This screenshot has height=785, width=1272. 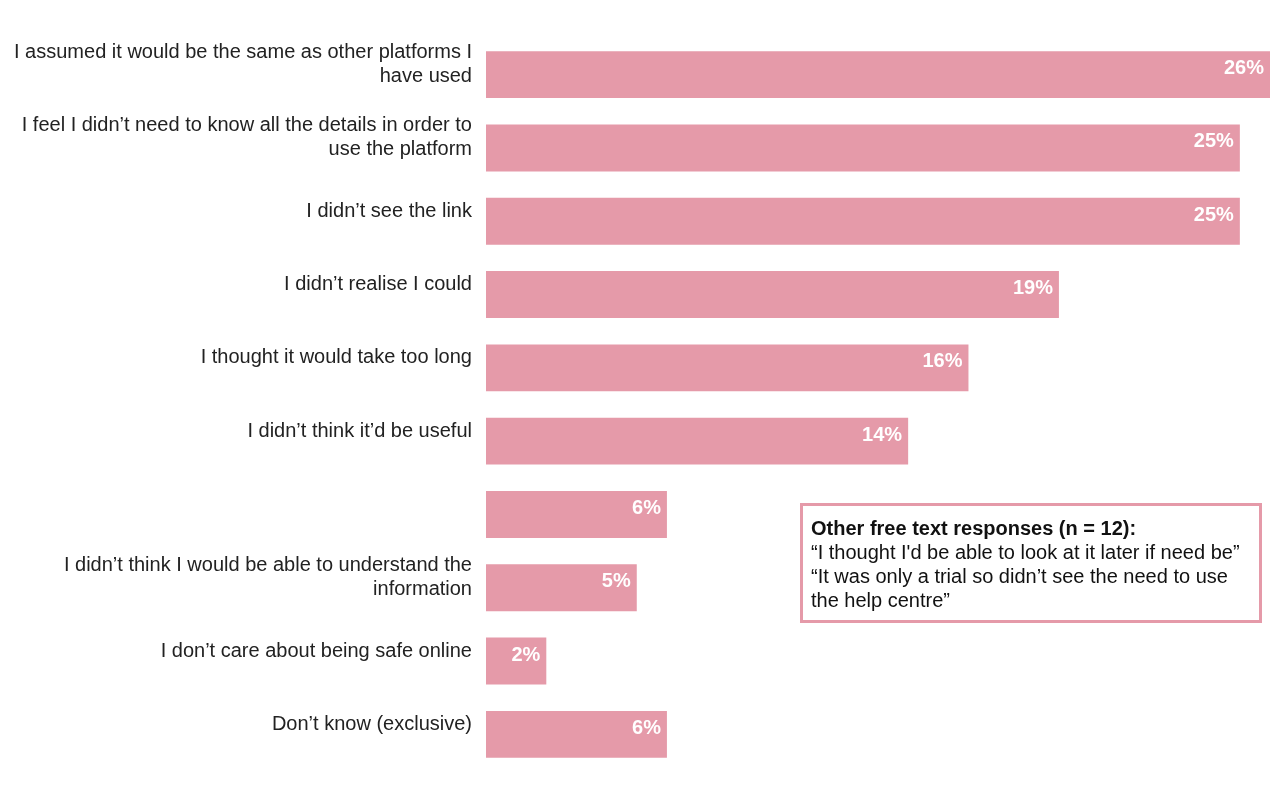 What do you see at coordinates (316, 649) in the screenshot?
I see `y-tick-label: I don’t care about being safe online` at bounding box center [316, 649].